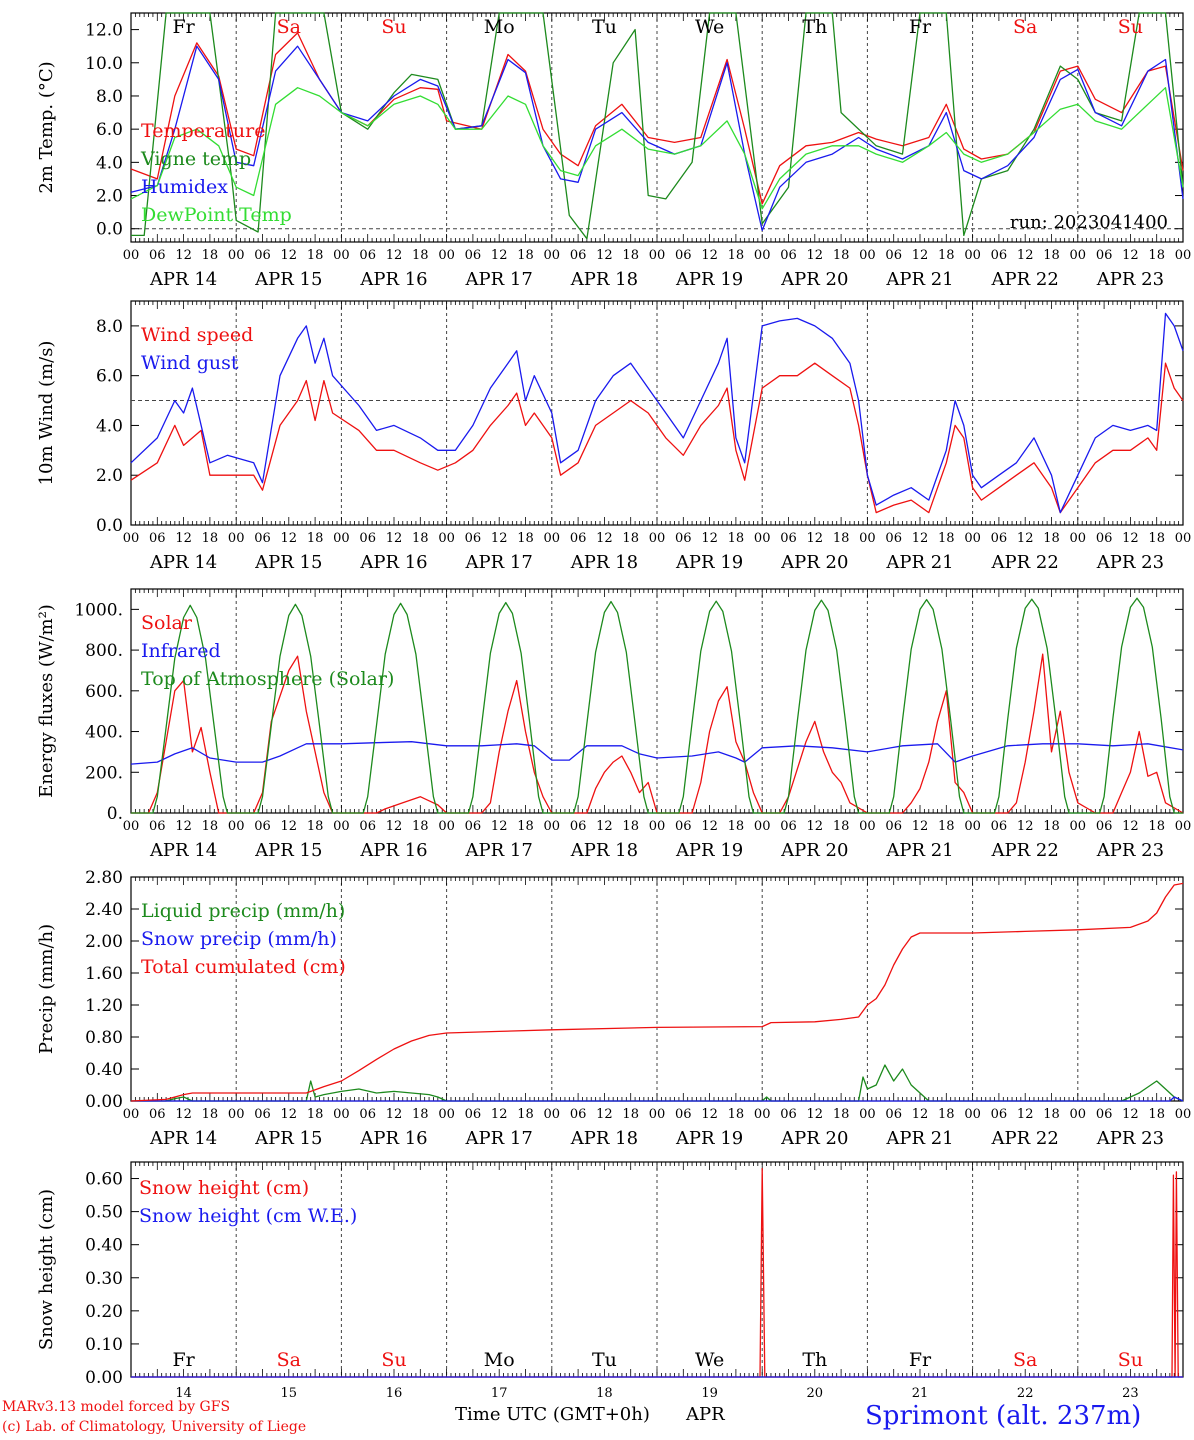  I want to click on legend-entry: Total cumulated (cm), so click(243, 967).